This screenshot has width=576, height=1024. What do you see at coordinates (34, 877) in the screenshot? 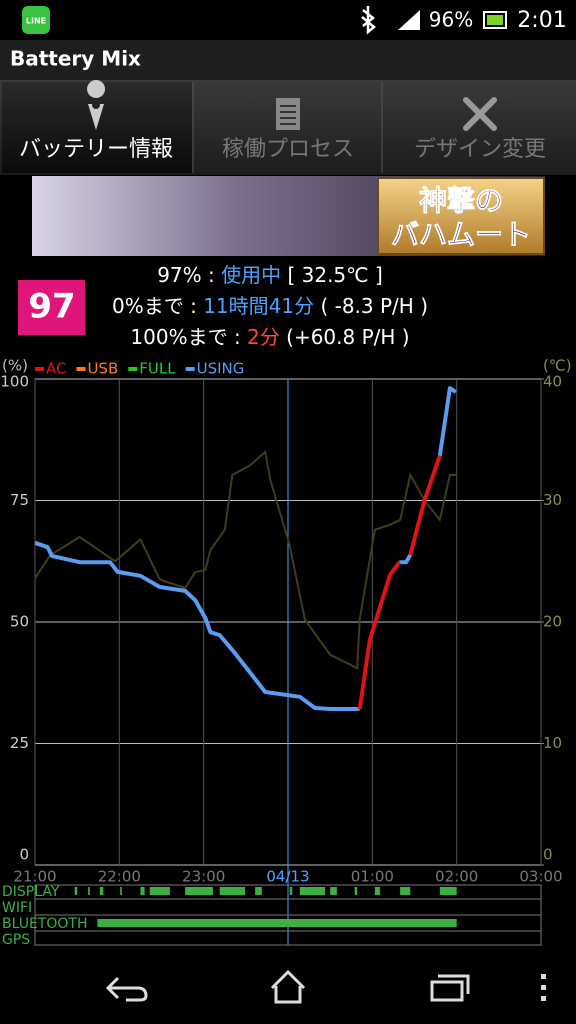
I see `x-tick-label: 21:00` at bounding box center [34, 877].